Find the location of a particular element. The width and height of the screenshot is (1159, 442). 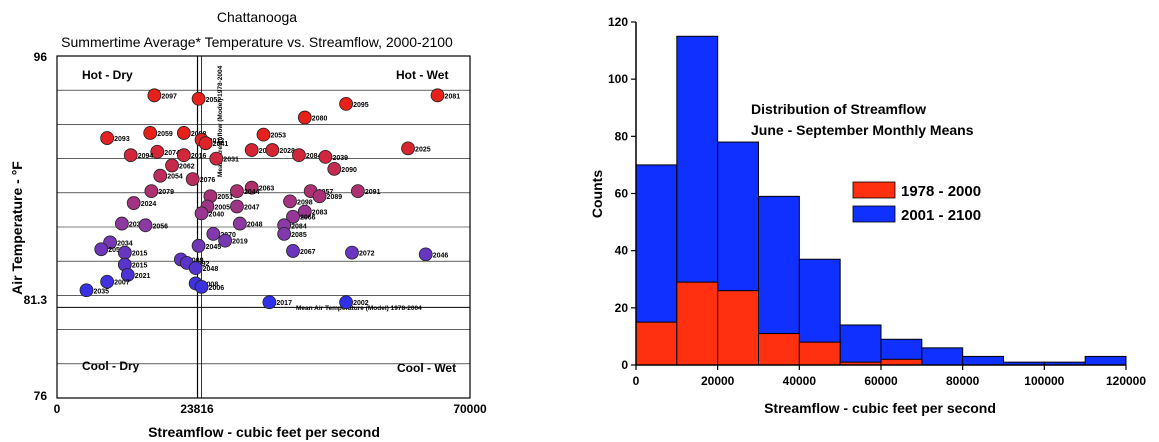

histogram-x-tick-label: 120000 is located at coordinates (1126, 381).